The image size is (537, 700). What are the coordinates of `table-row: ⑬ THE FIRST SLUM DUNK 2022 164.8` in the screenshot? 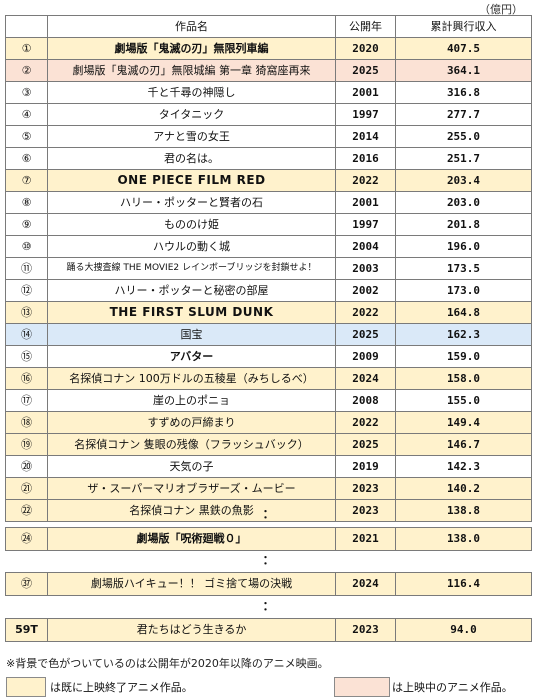 It's located at (268, 312).